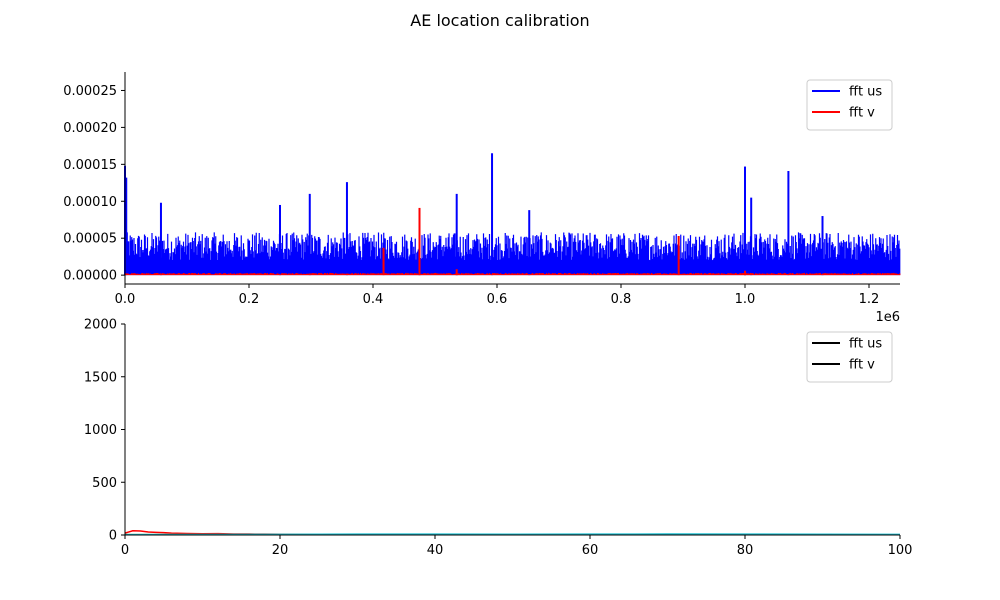 The height and width of the screenshot is (600, 1000). I want to click on y-tick-label: 2000, so click(100, 325).